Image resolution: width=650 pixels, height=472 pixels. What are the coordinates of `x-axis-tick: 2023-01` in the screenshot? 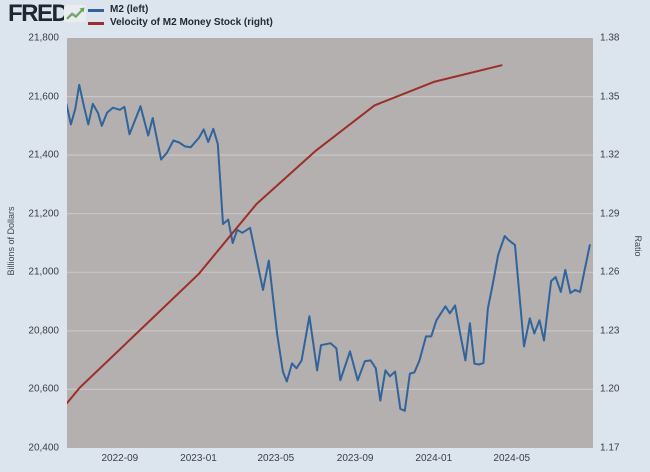 It's located at (198, 458).